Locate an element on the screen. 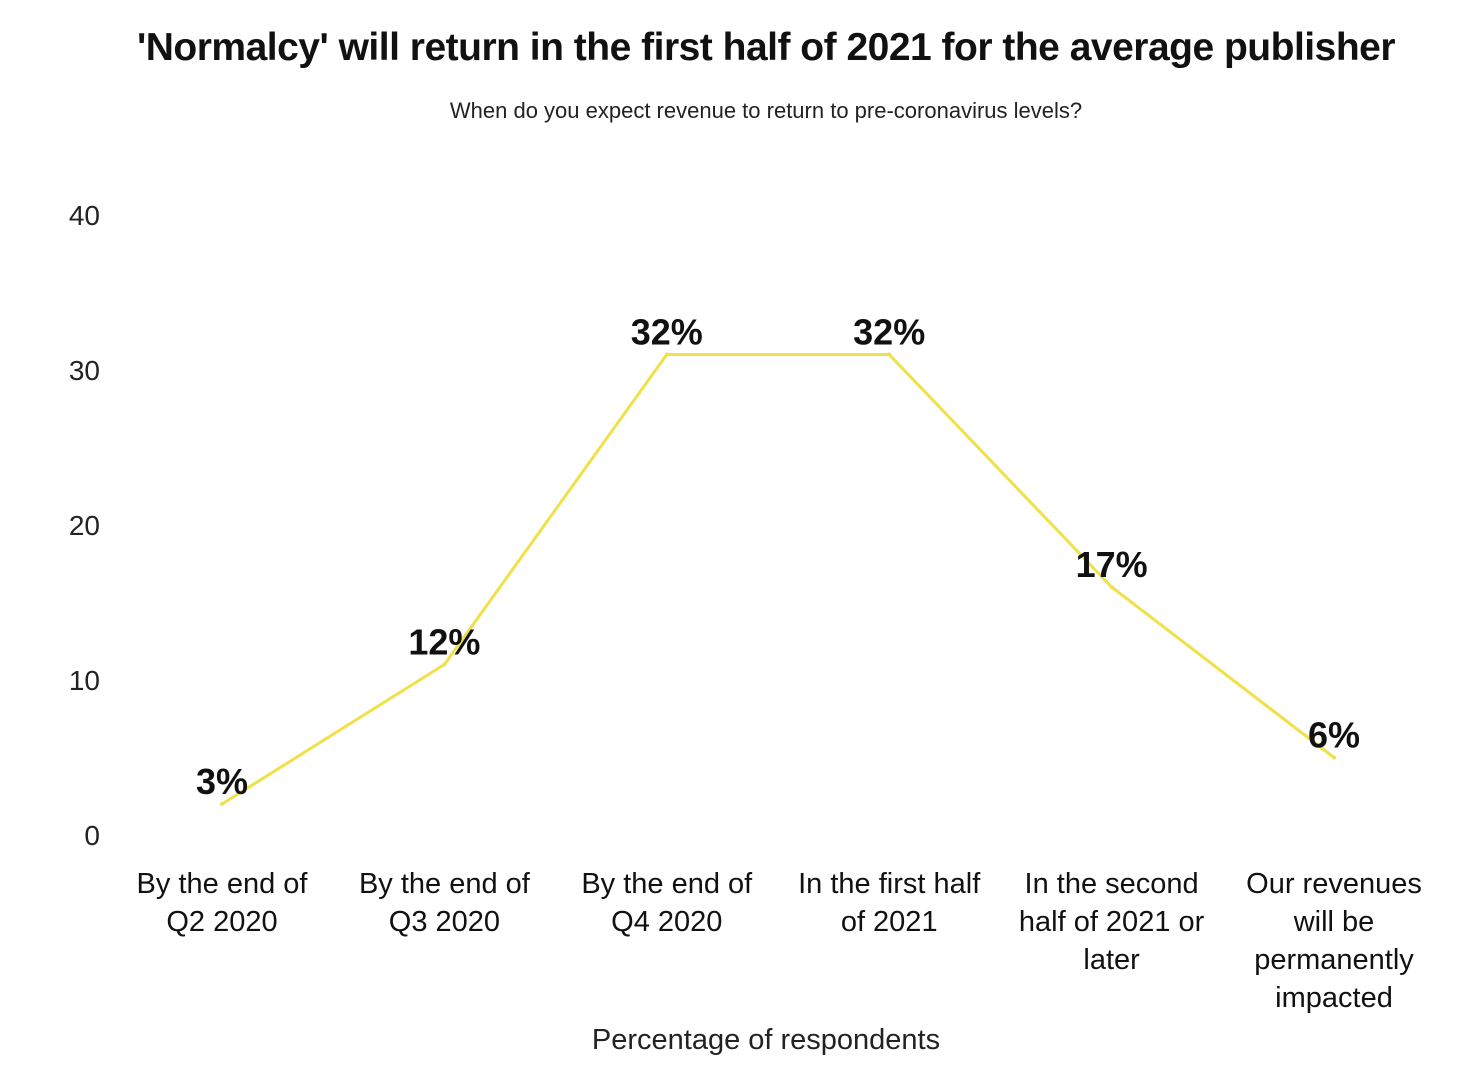 The height and width of the screenshot is (1078, 1472). x-tick-label-line: Our revenues is located at coordinates (1334, 884).